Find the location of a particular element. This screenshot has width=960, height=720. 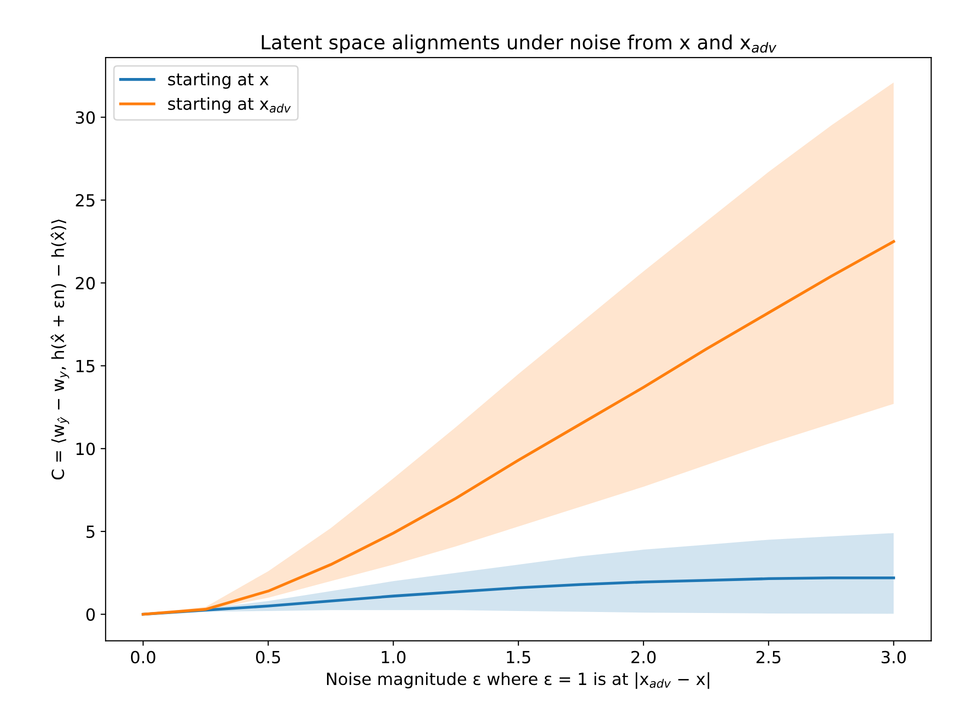

x-tick-label: 3.0 is located at coordinates (894, 657).